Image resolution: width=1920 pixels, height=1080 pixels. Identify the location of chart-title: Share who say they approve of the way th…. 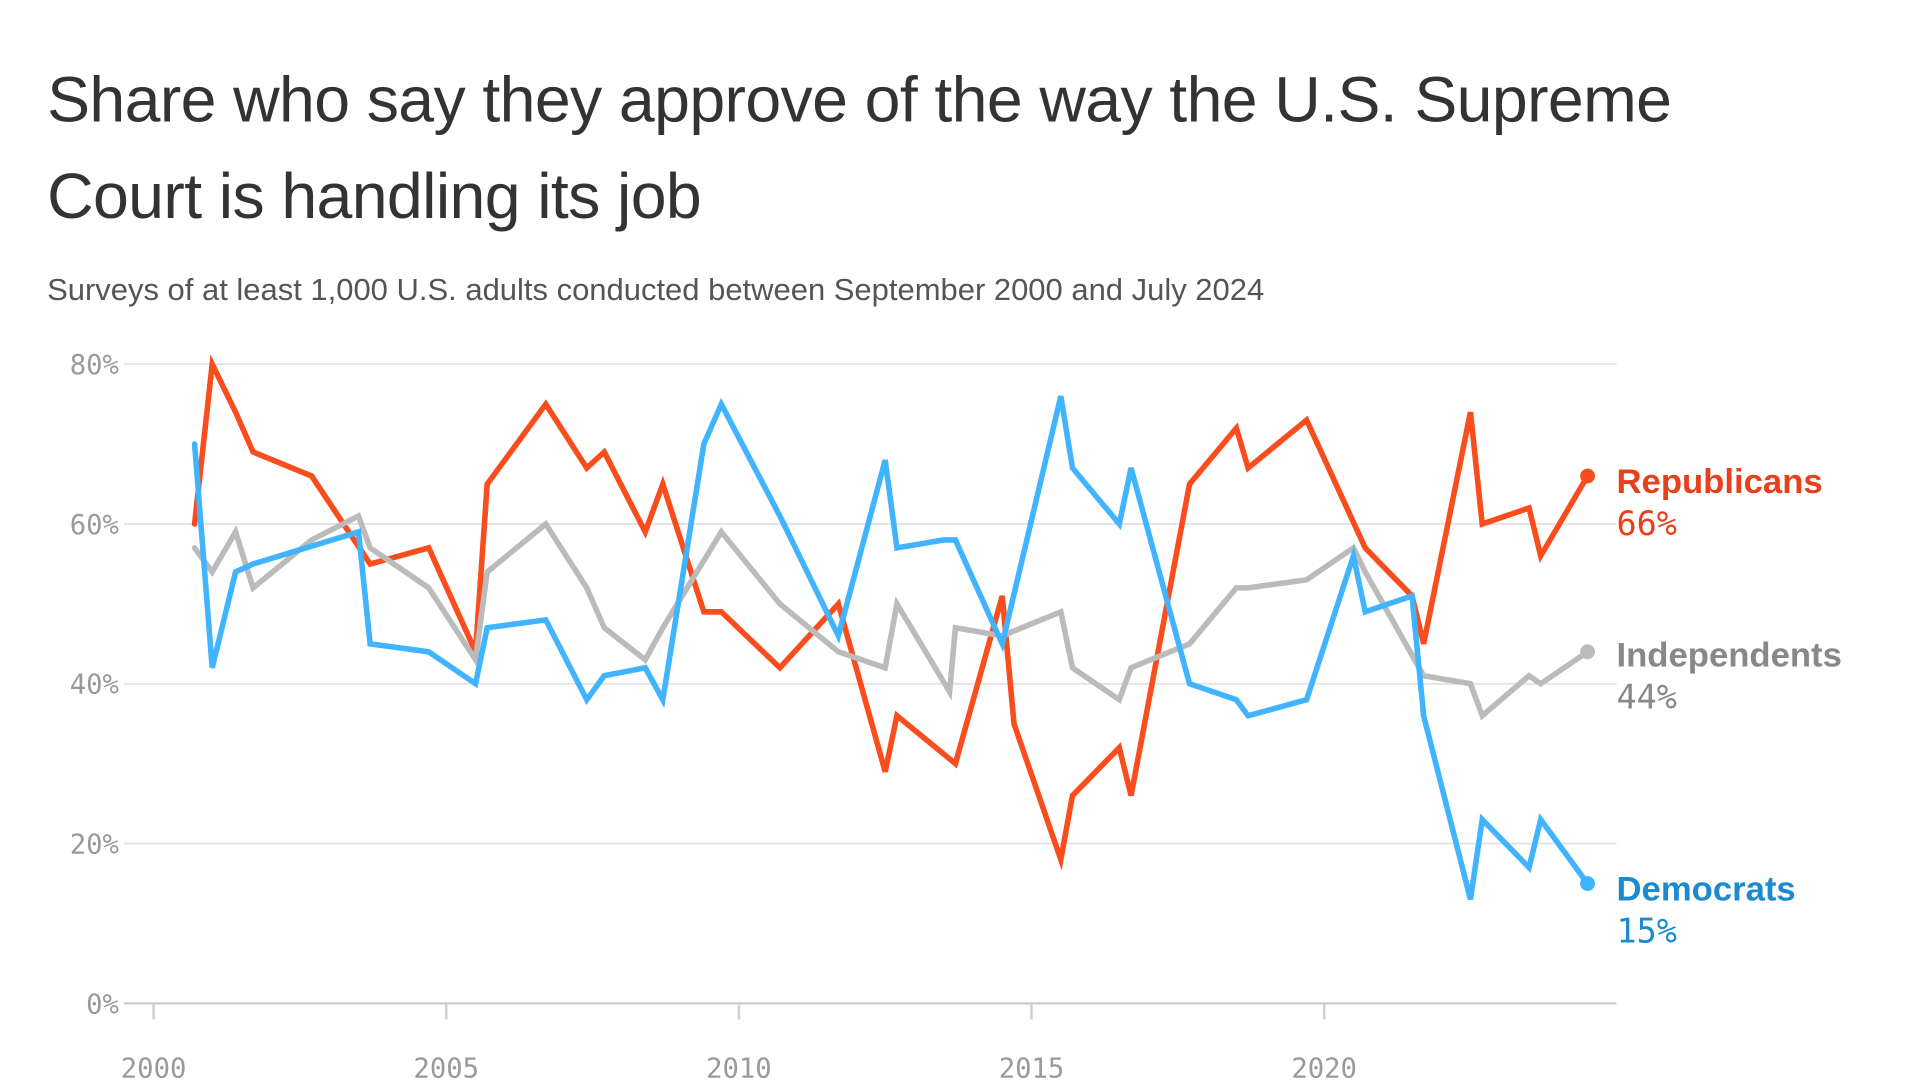
(859, 148).